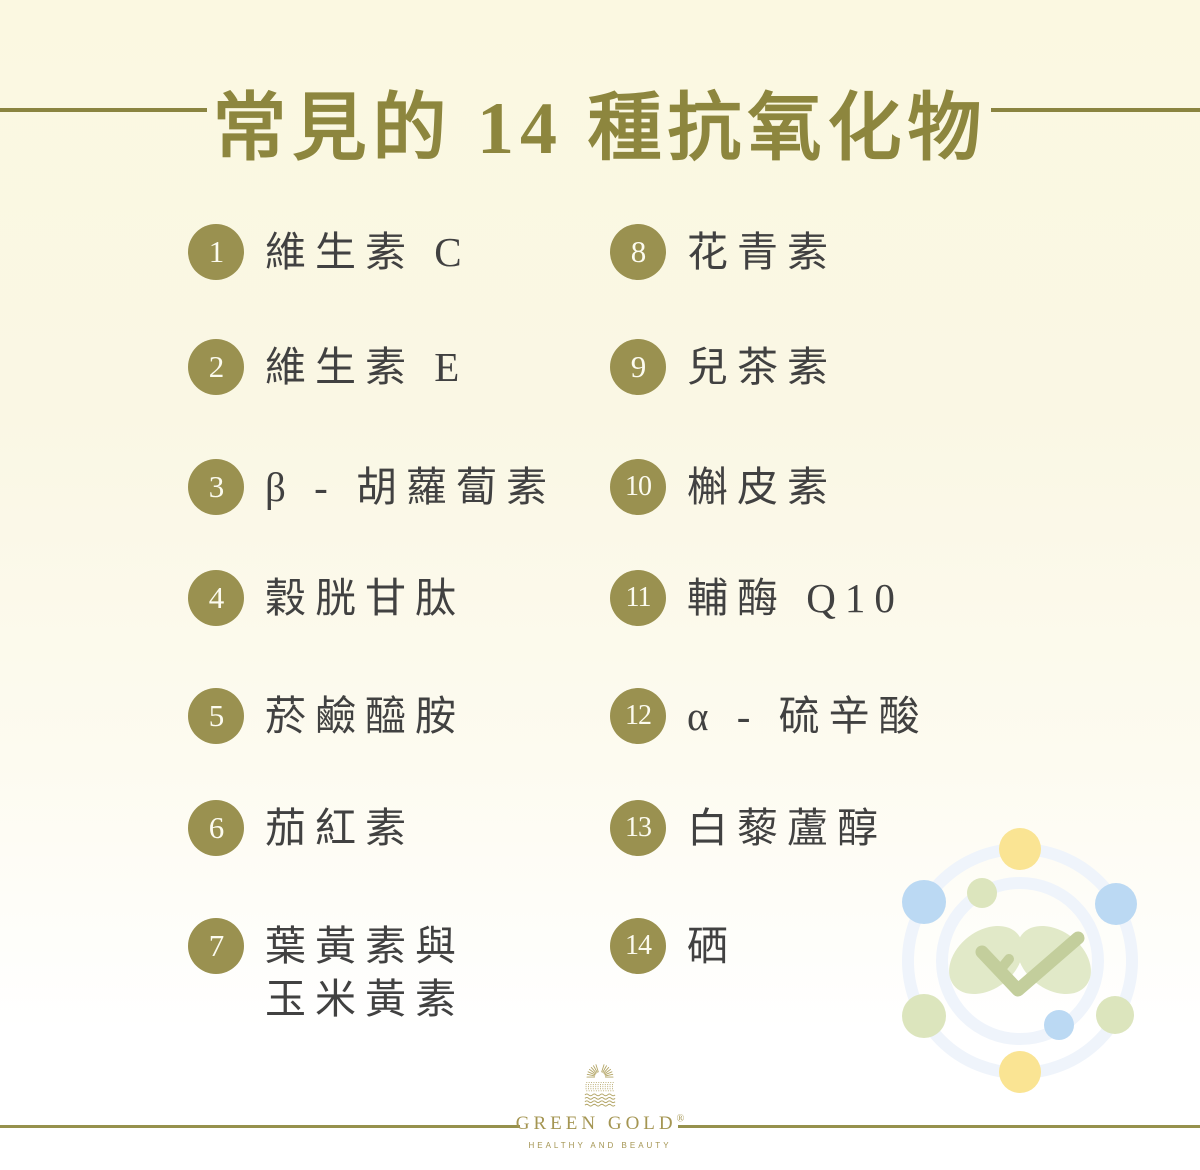  I want to click on item-label: 維生素 E, so click(367, 367).